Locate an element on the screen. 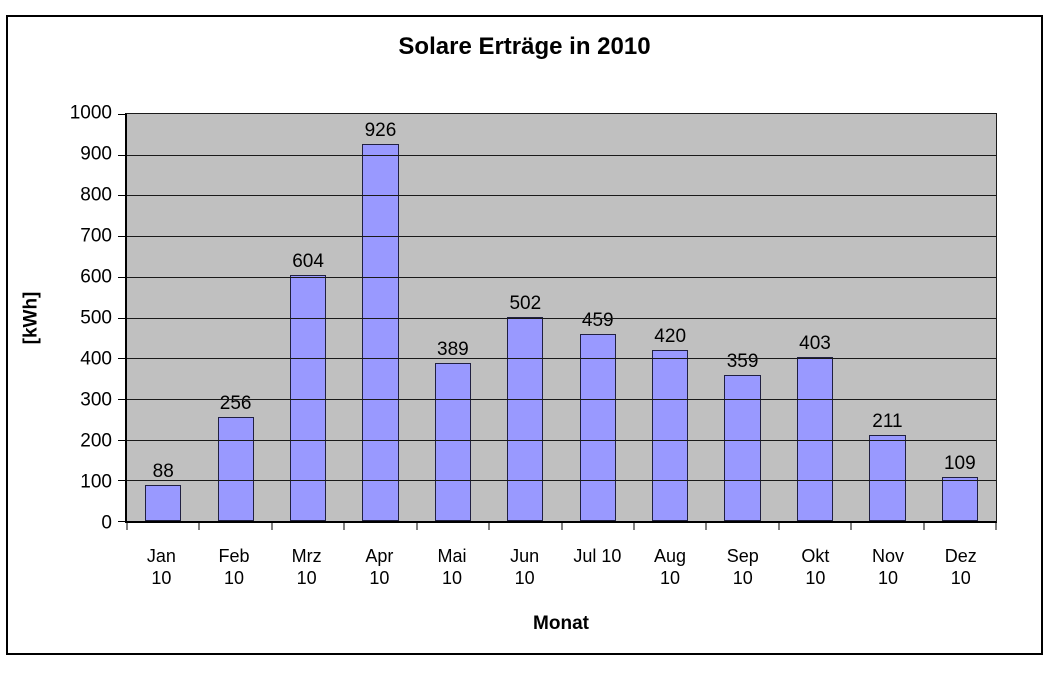  x-tick-label: Jun 10 is located at coordinates (525, 567).